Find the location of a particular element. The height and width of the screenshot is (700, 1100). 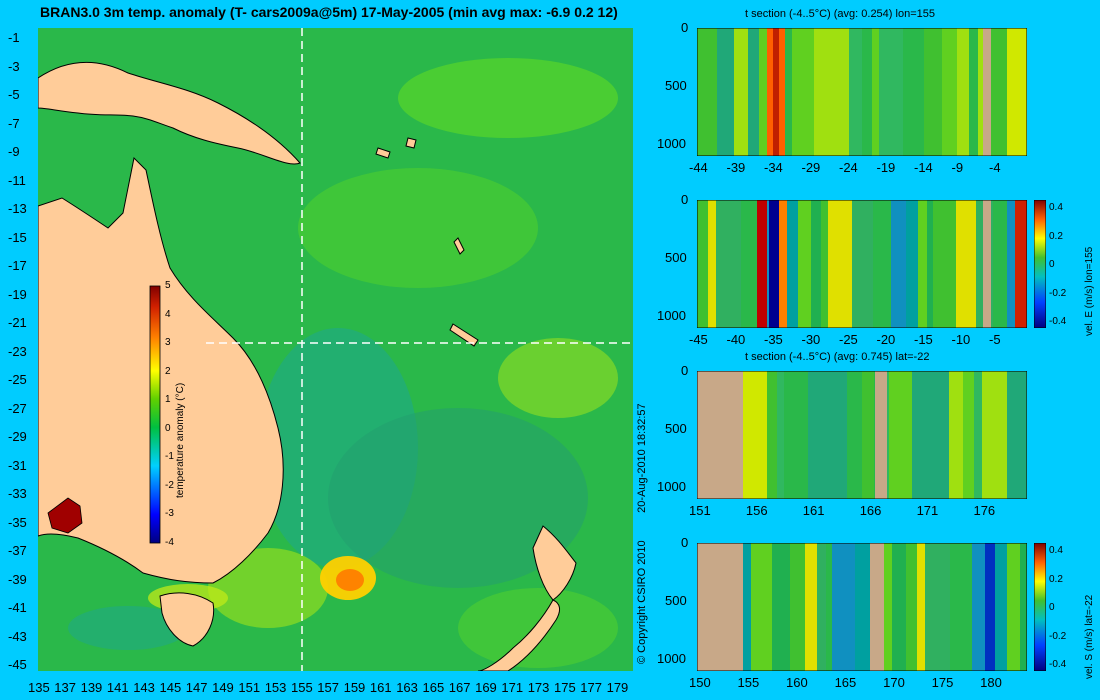

lon-tick-label: 143 is located at coordinates (144, 687).